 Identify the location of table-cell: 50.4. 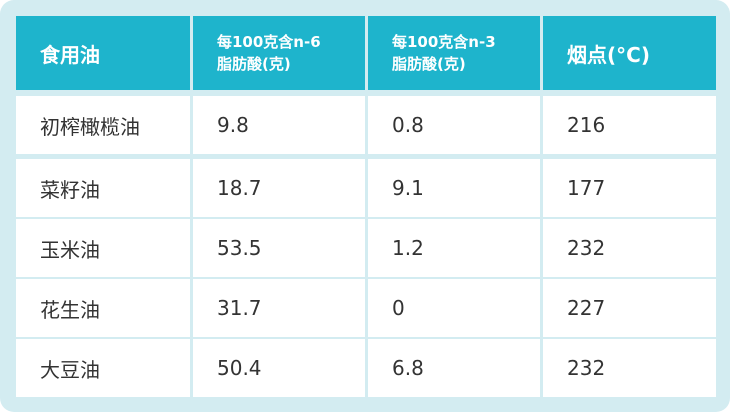
(279, 368).